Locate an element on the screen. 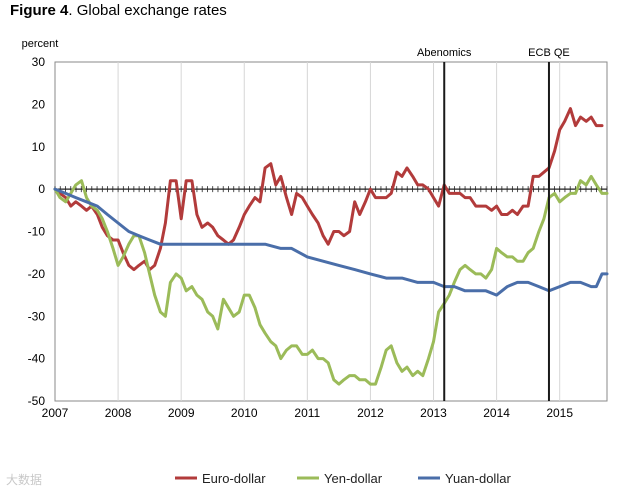  x-tick-label: 2007 is located at coordinates (55, 413).